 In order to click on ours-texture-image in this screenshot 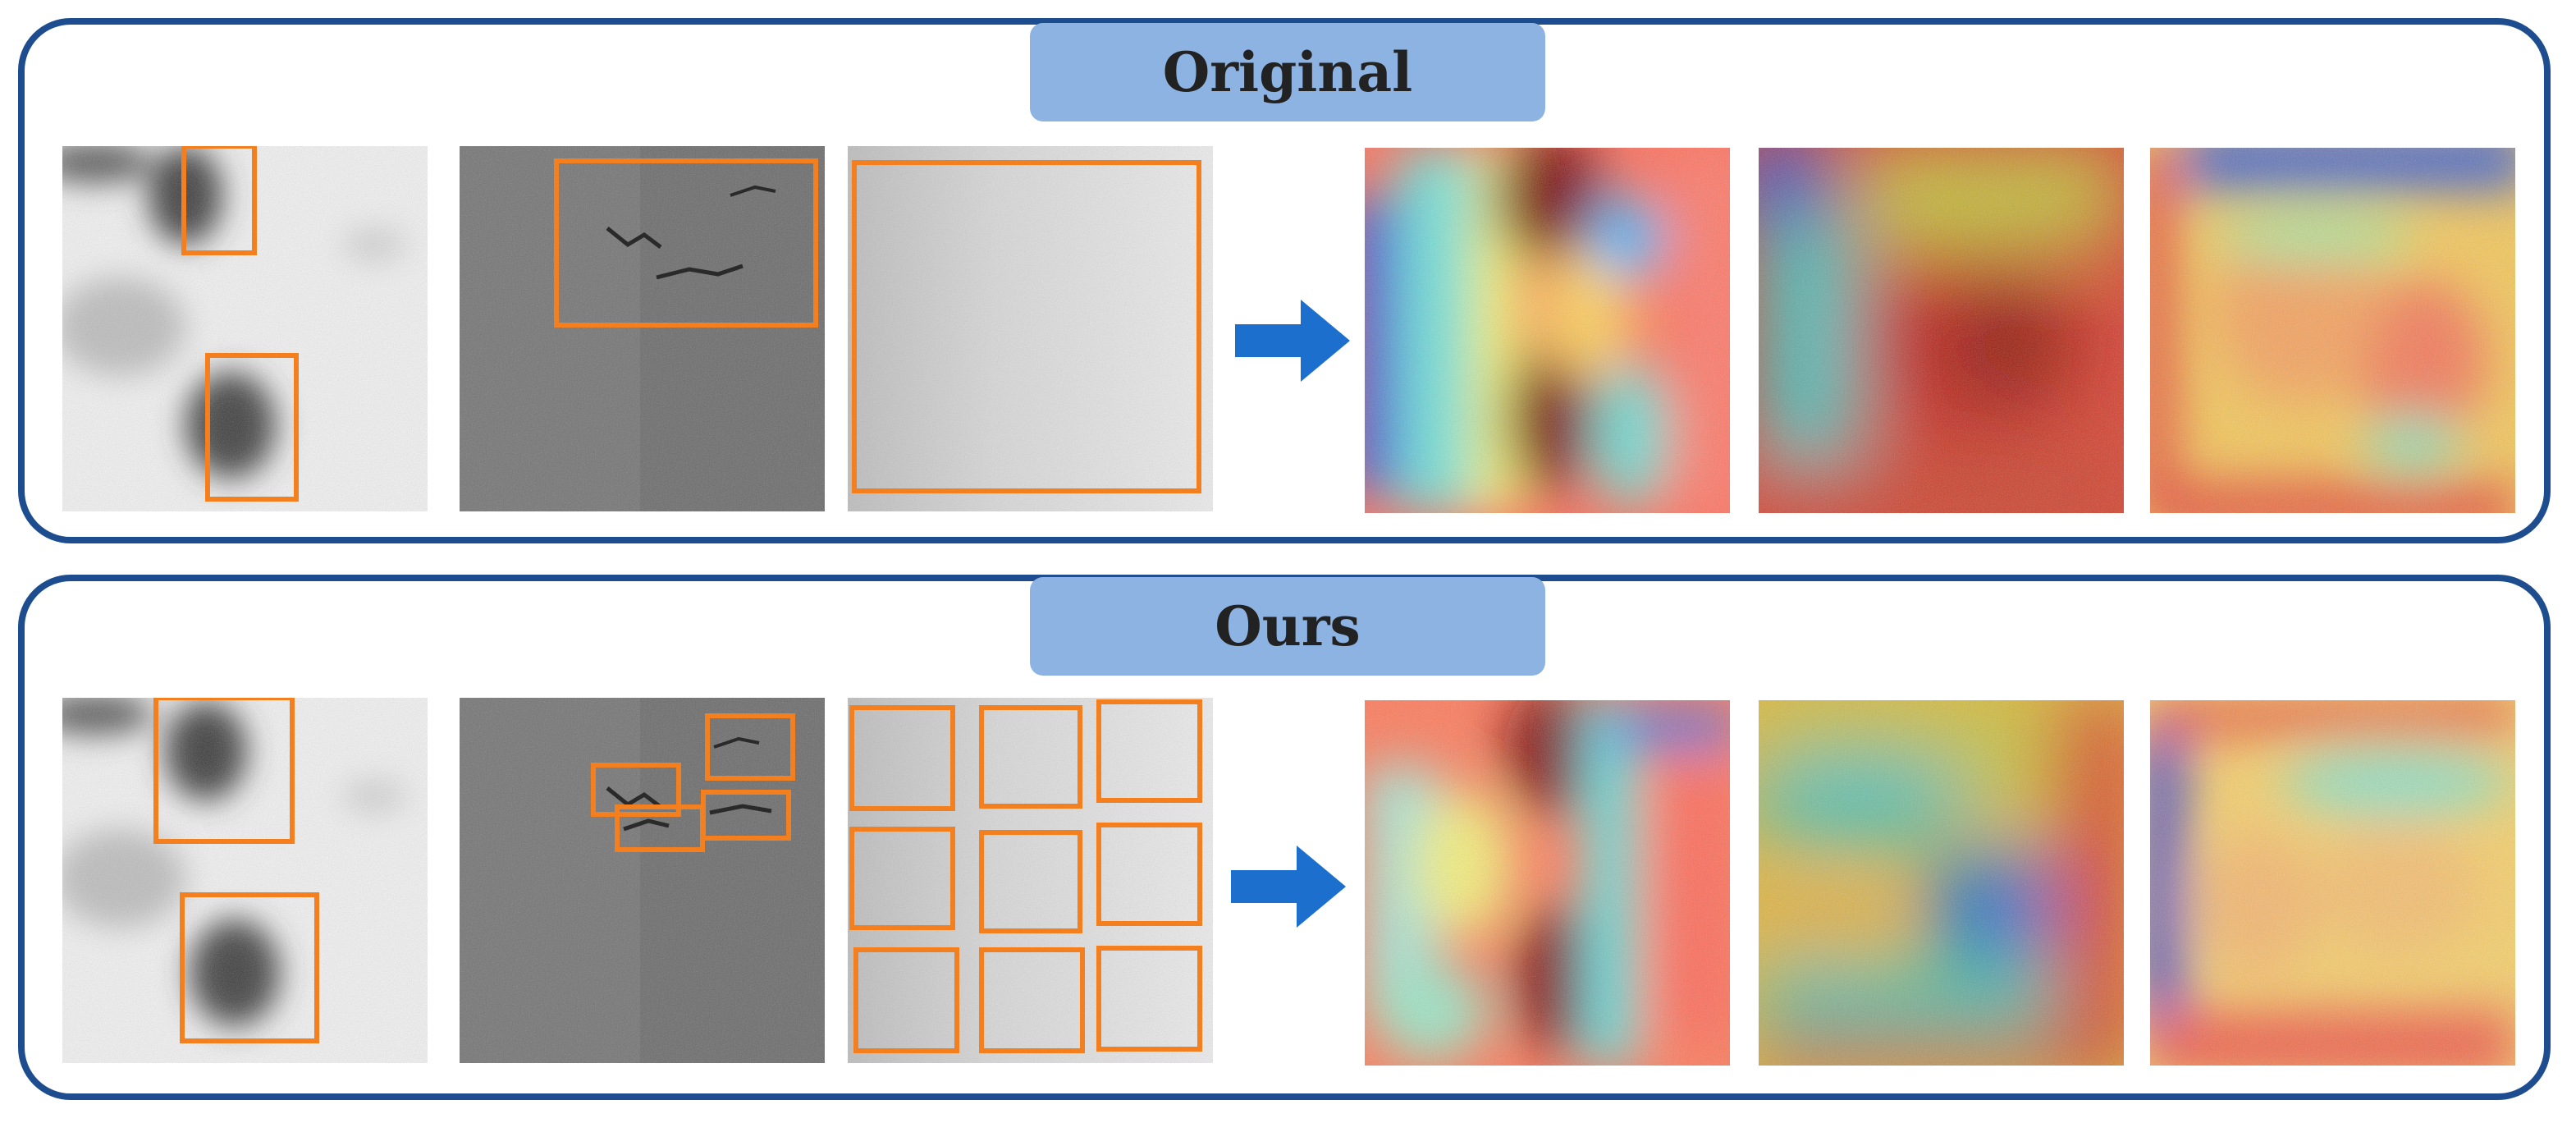, I will do `click(1030, 880)`.